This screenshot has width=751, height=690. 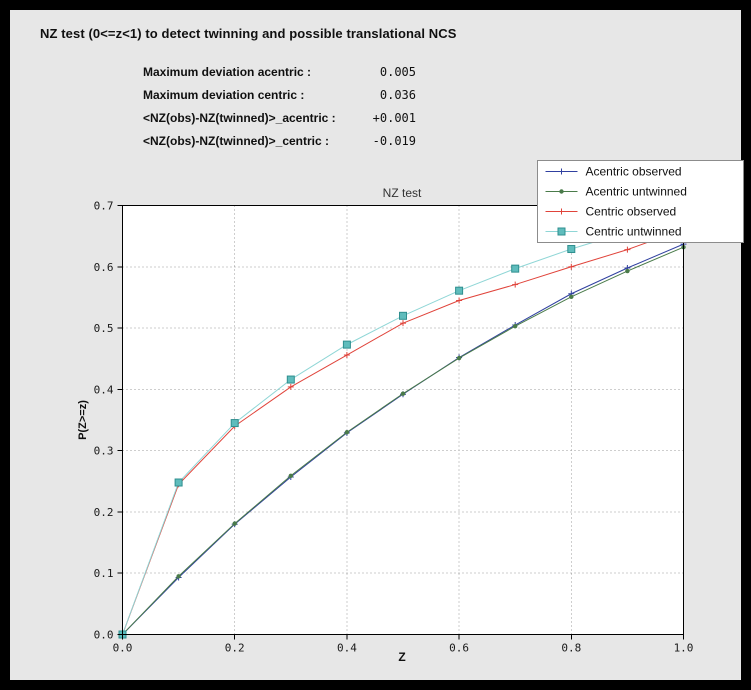 I want to click on stat-row: <NZ(obs)-NZ(twinned)>_centric : -0.019, so click(x=279, y=140).